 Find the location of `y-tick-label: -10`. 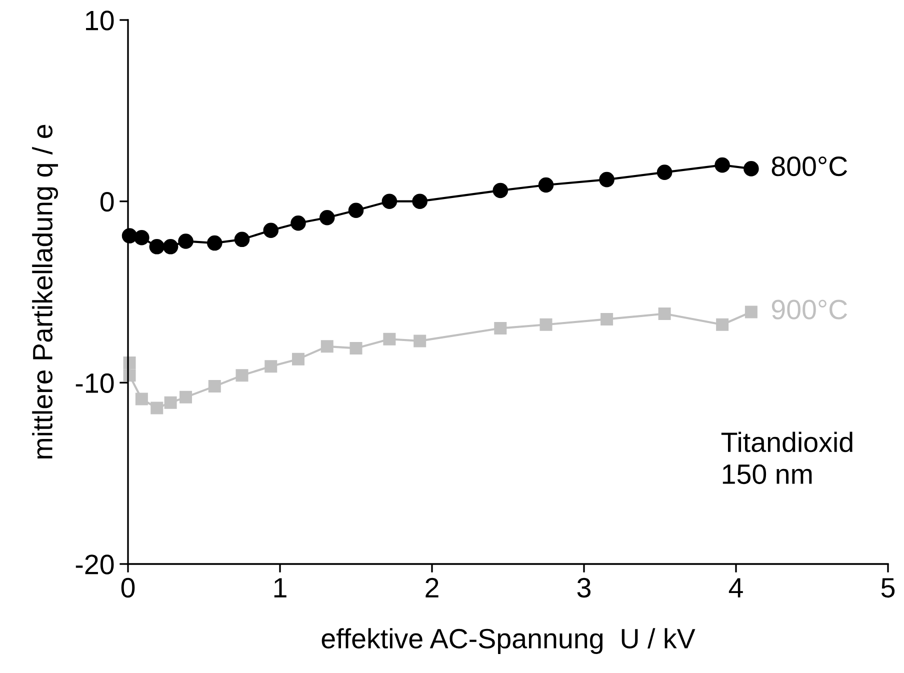

y-tick-label: -10 is located at coordinates (95, 383).